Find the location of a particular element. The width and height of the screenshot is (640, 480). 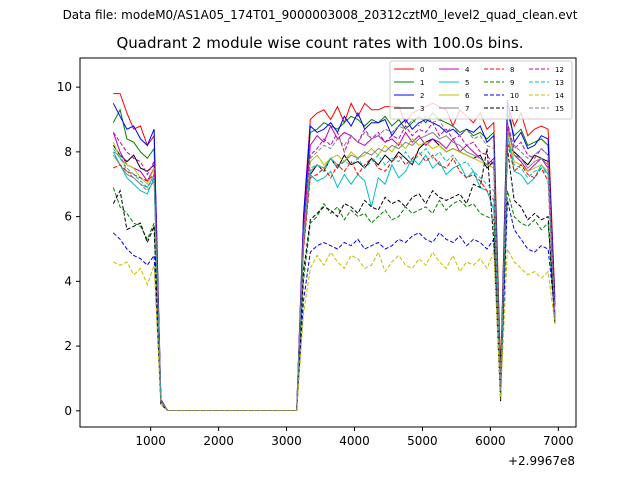

legend-label-4: 4 is located at coordinates (467, 70).